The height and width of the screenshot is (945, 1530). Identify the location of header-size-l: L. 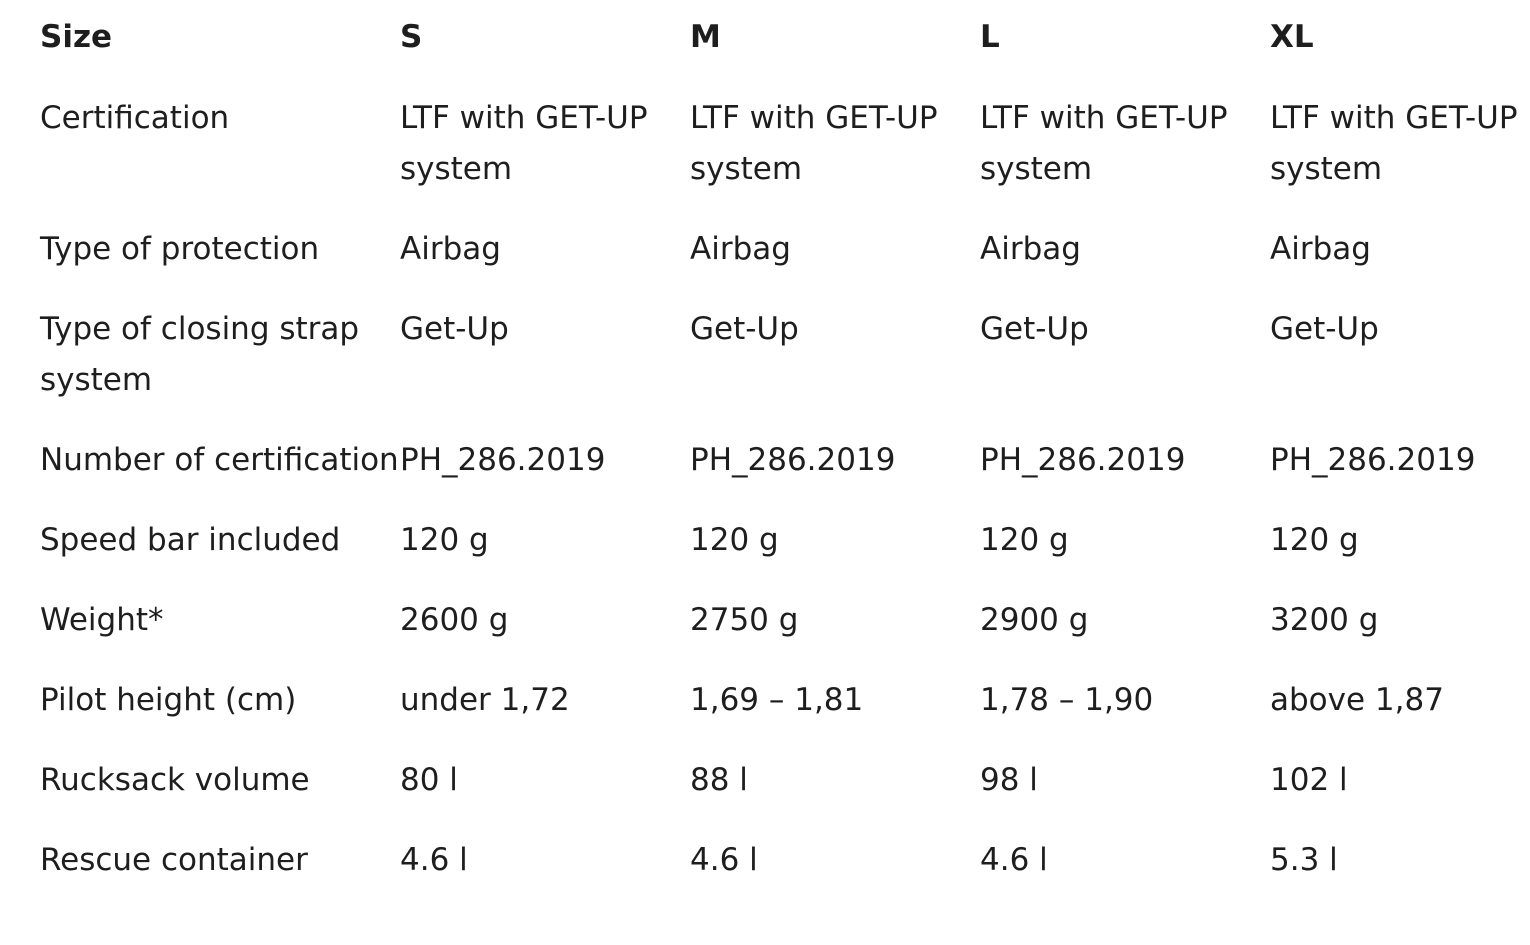
(990, 37).